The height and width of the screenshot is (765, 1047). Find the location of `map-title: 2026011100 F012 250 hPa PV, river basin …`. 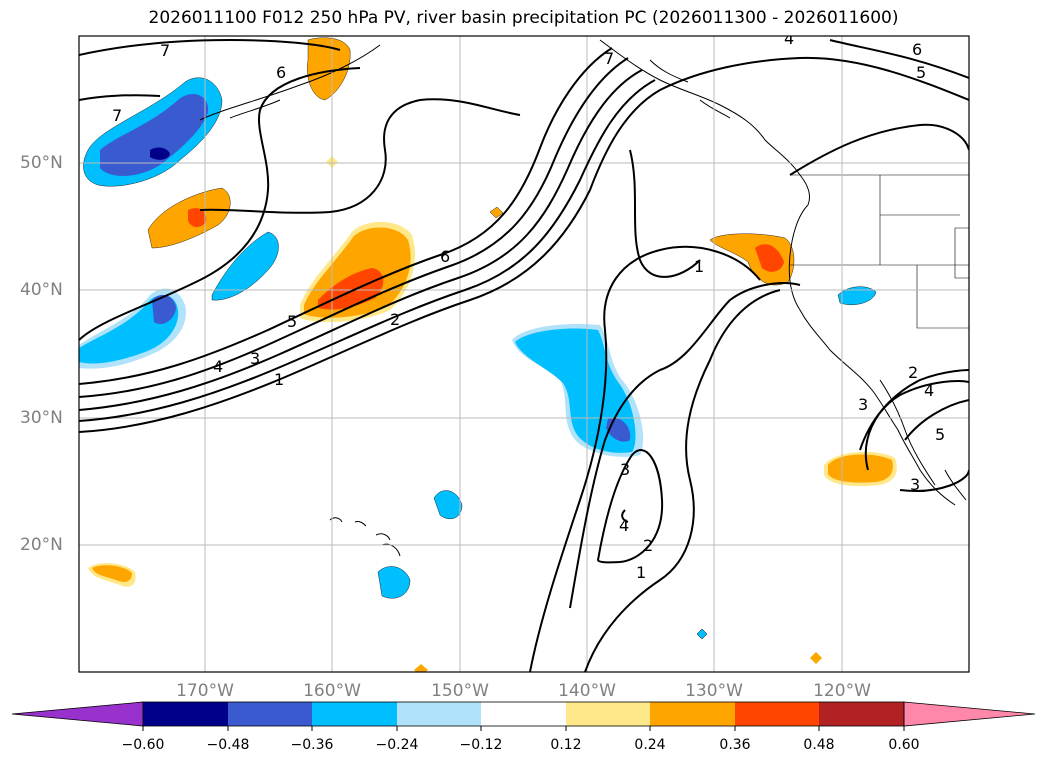

map-title: 2026011100 F012 250 hPa PV, river basin … is located at coordinates (523, 18).